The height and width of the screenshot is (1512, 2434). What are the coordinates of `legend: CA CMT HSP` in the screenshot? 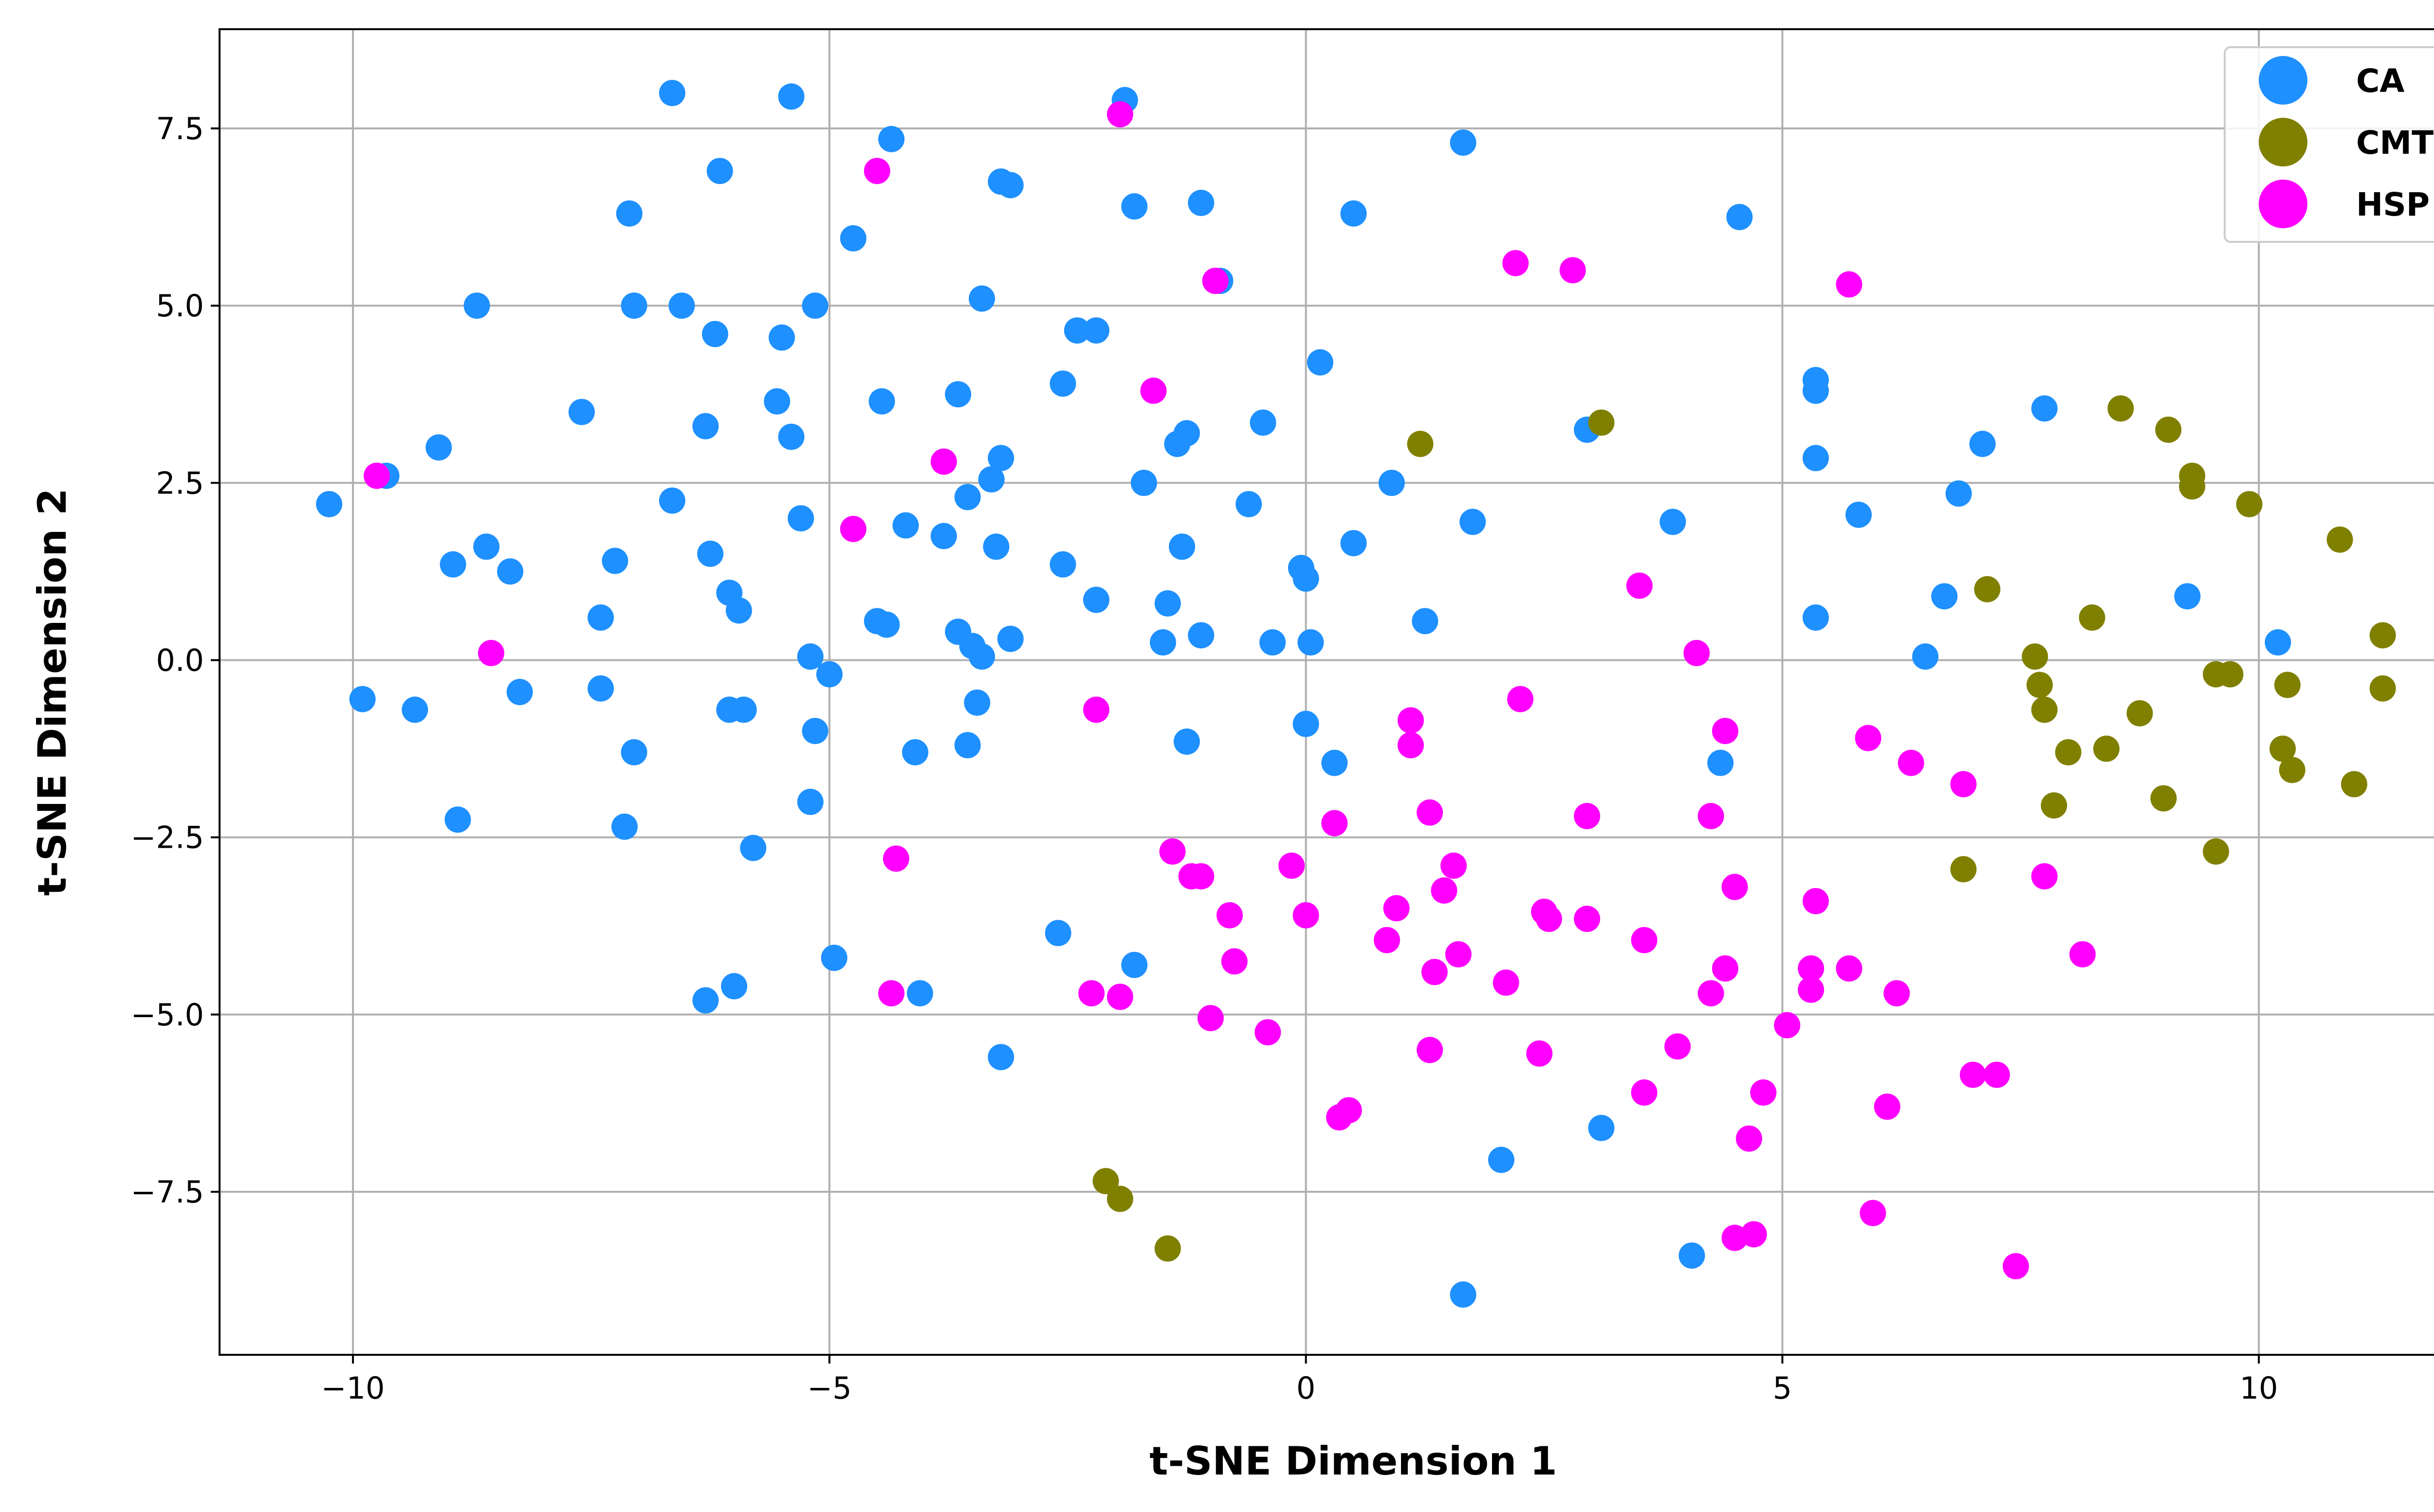 It's located at (2329, 144).